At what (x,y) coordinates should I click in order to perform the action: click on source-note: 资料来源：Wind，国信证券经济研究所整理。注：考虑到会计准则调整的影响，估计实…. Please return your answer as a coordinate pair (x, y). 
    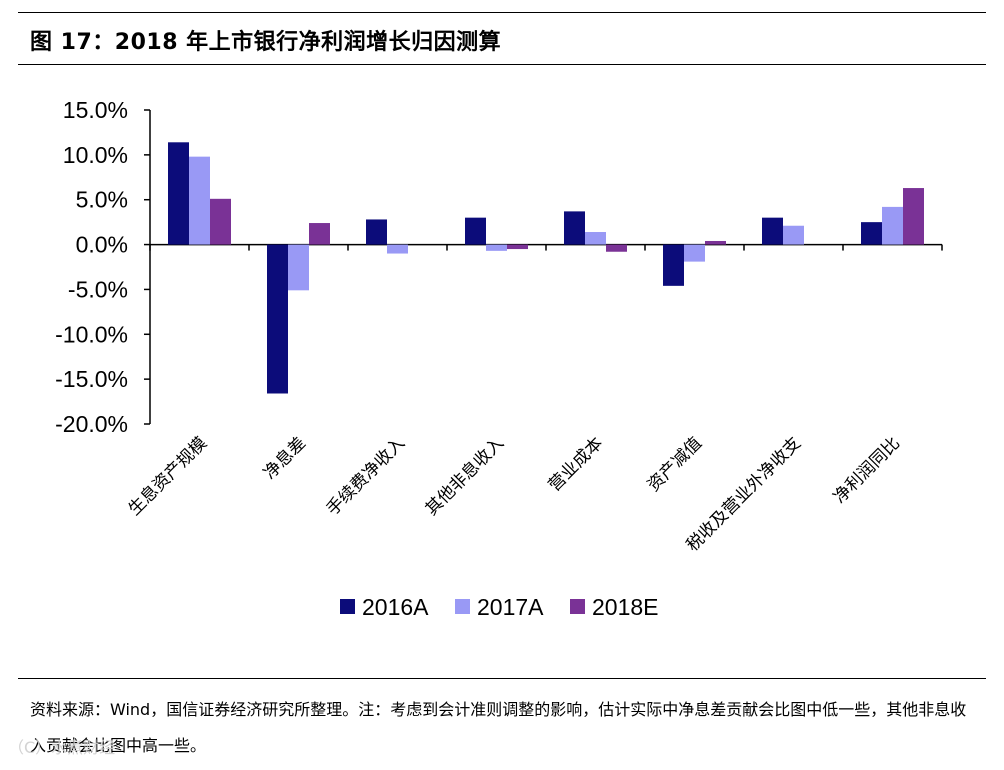
    Looking at the image, I should click on (498, 727).